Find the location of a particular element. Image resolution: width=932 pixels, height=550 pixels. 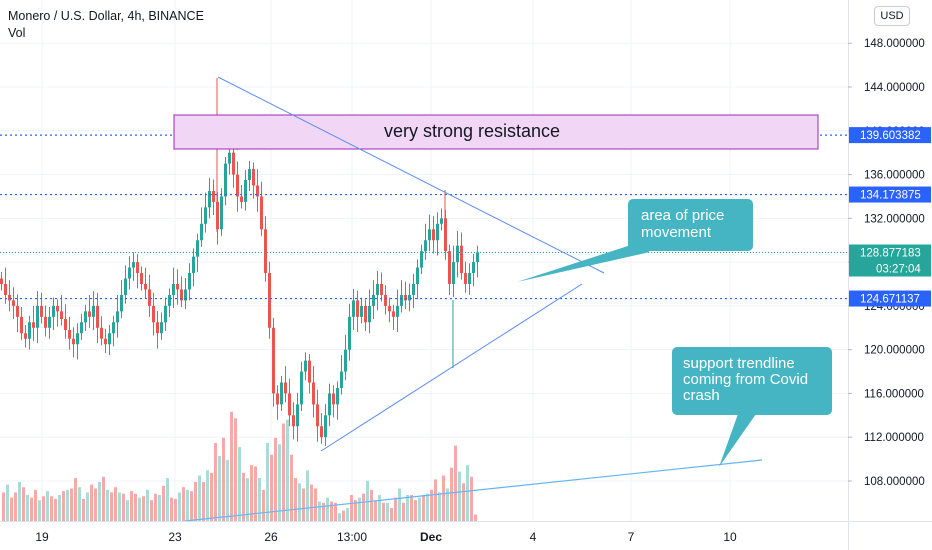

price-tag-bg is located at coordinates (890, 268).